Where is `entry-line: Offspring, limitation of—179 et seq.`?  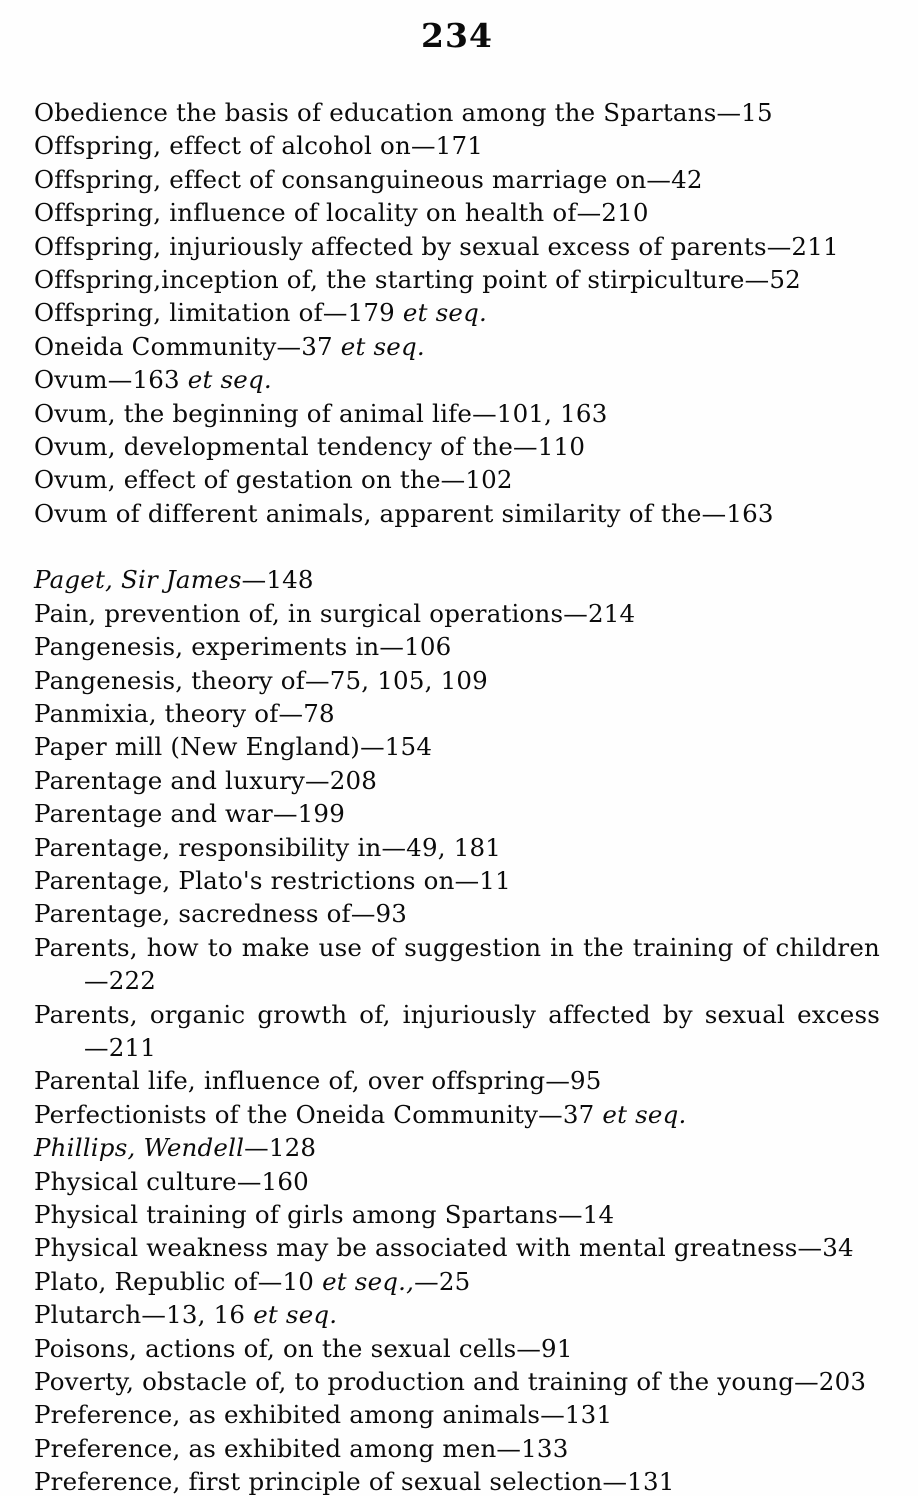
entry-line: Offspring, limitation of—179 et seq. is located at coordinates (457, 312).